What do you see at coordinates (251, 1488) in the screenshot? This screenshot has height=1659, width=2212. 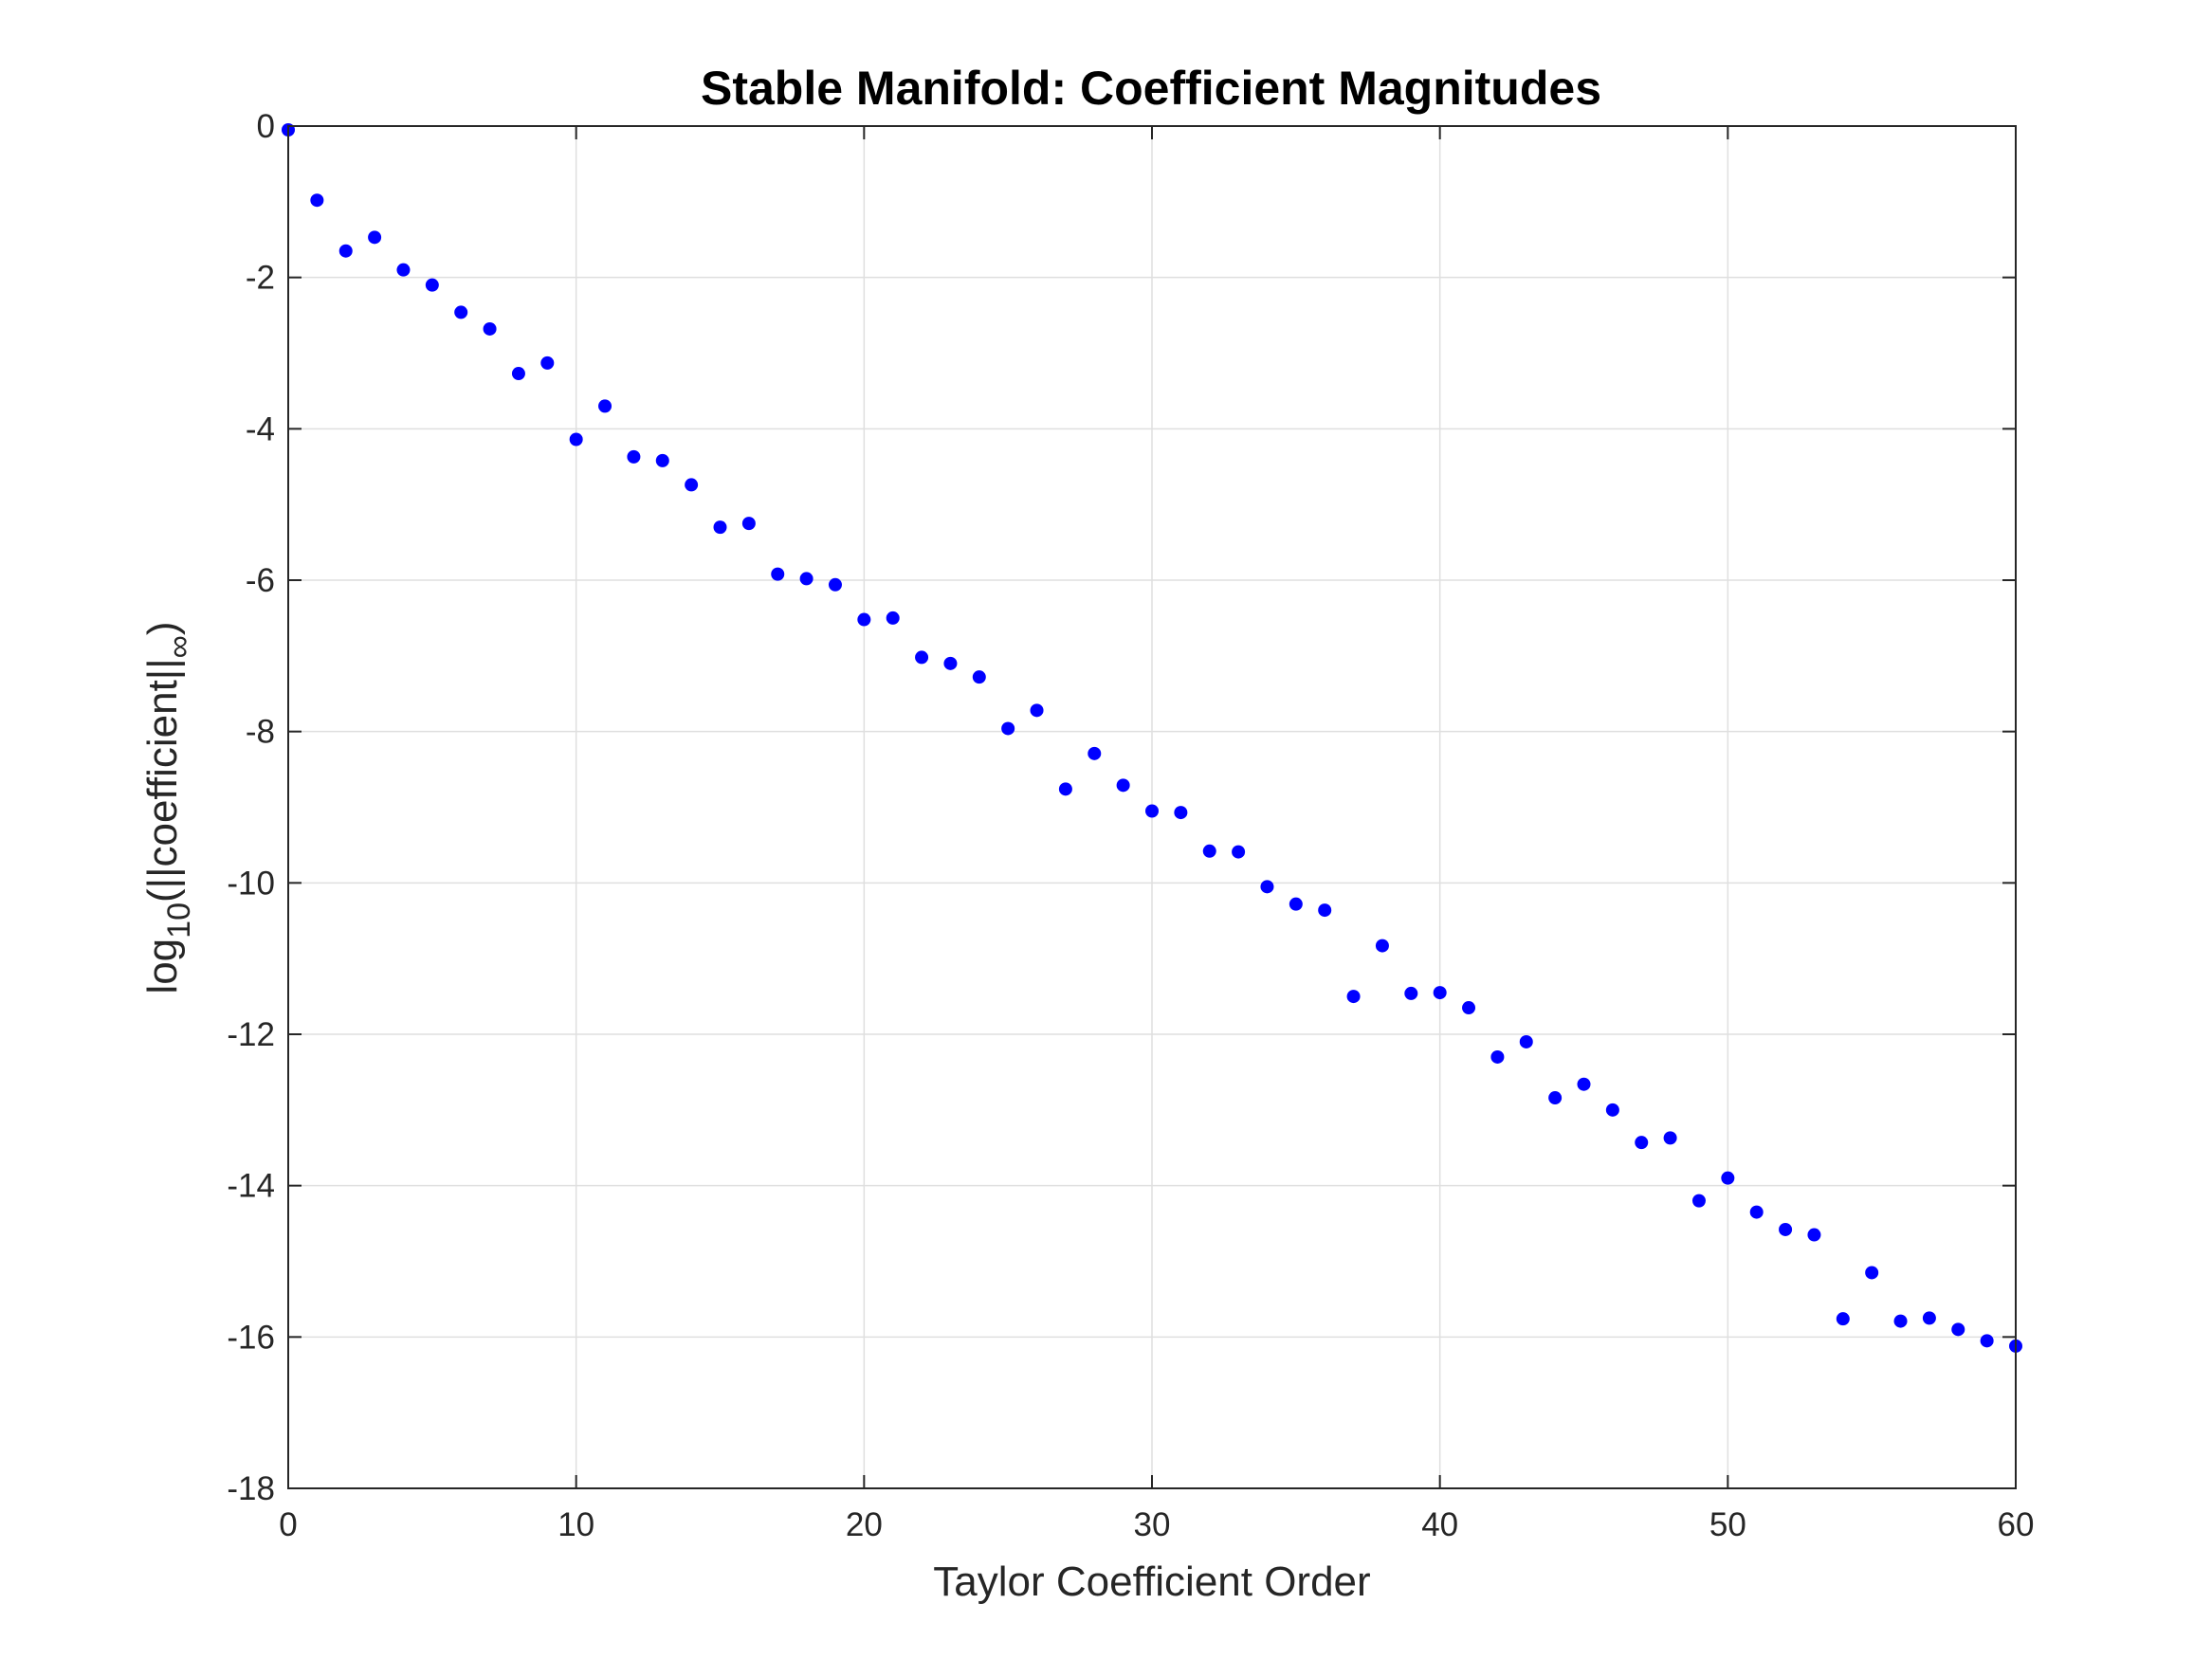 I see `y-tick-label: -18` at bounding box center [251, 1488].